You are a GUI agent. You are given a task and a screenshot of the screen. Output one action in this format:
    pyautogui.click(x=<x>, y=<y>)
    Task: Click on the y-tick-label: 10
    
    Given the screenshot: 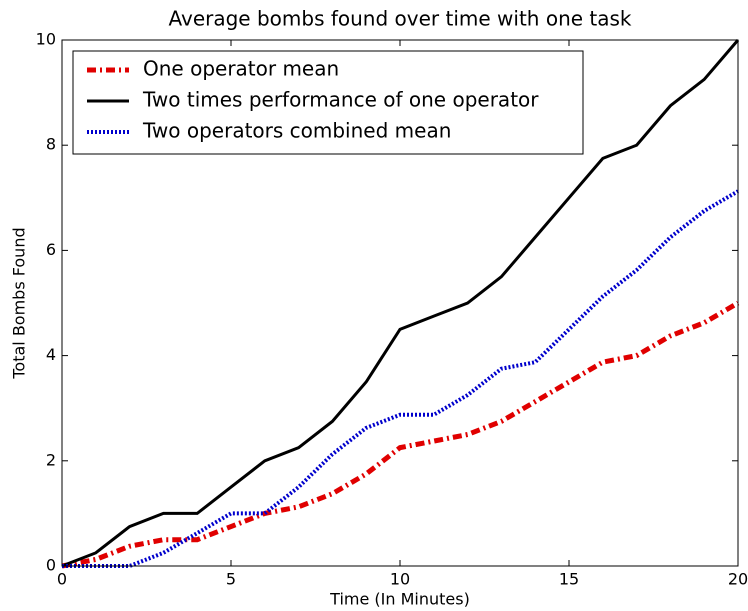 What is the action you would take?
    pyautogui.click(x=46, y=39)
    